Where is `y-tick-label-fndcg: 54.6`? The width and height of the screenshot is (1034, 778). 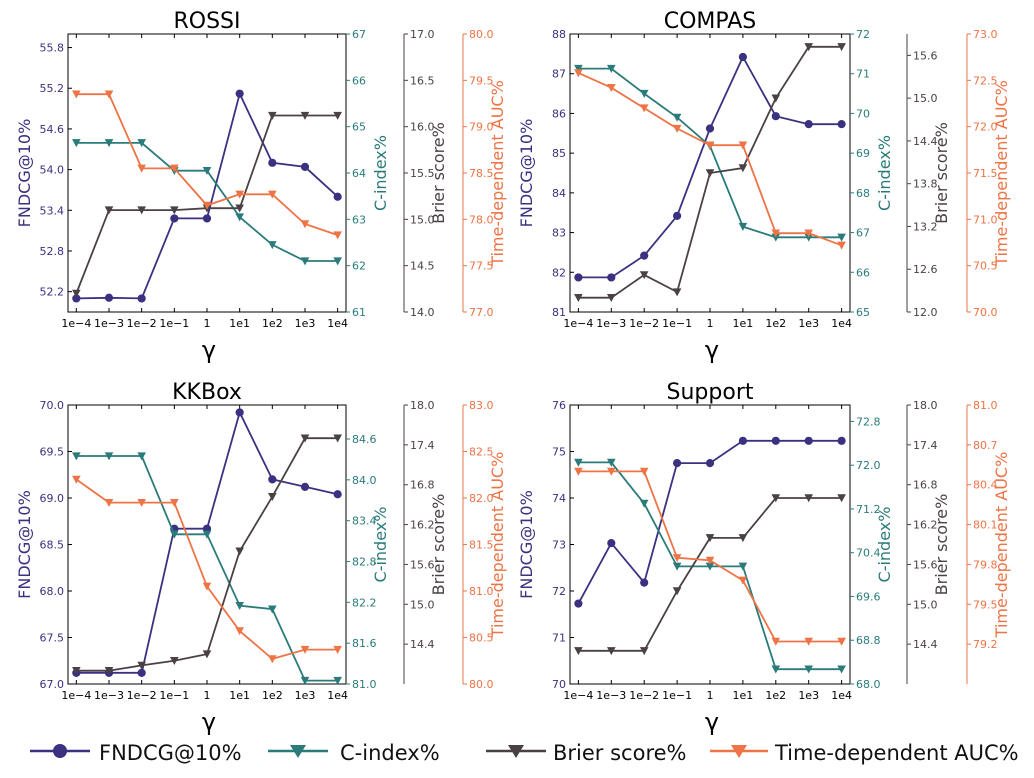
y-tick-label-fndcg: 54.6 is located at coordinates (52, 129).